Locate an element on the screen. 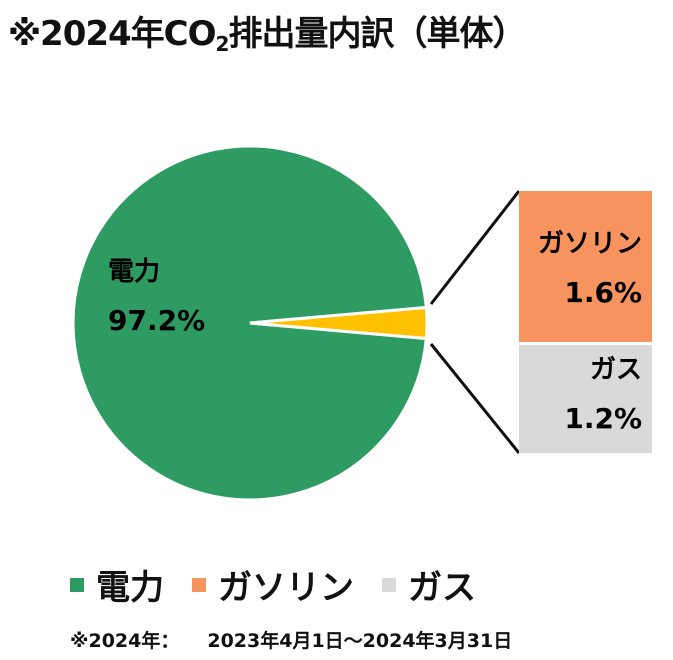 This screenshot has height=660, width=673. connector-line-top is located at coordinates (475, 247).